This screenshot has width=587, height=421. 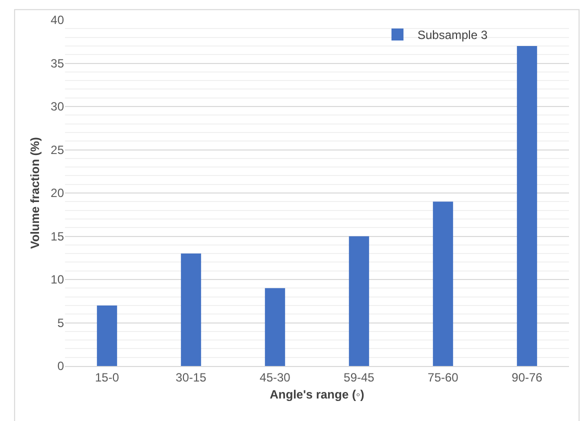 What do you see at coordinates (191, 377) in the screenshot?
I see `x-tick-label: 30-15` at bounding box center [191, 377].